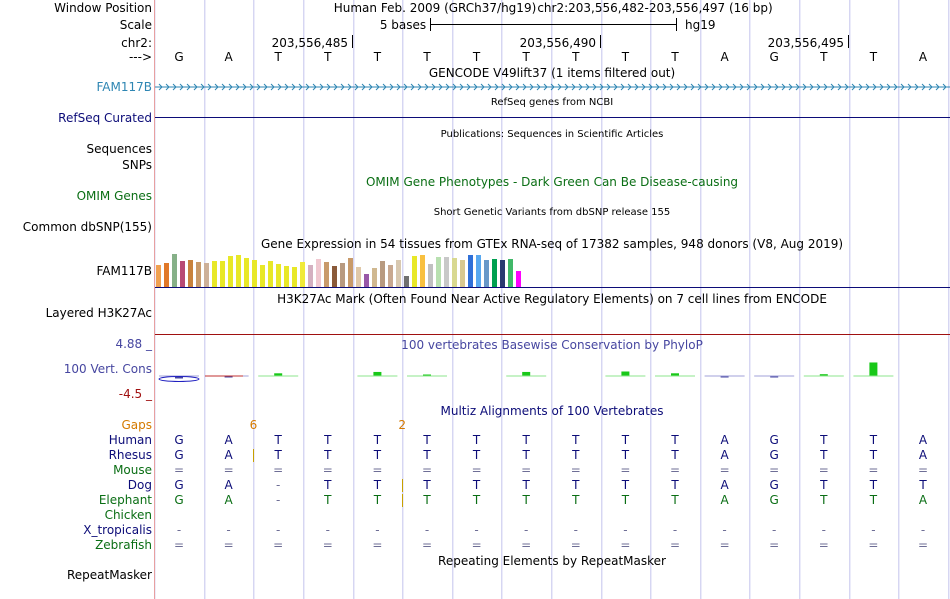  What do you see at coordinates (119, 149) in the screenshot?
I see `publications-sequences-label: Sequences` at bounding box center [119, 149].